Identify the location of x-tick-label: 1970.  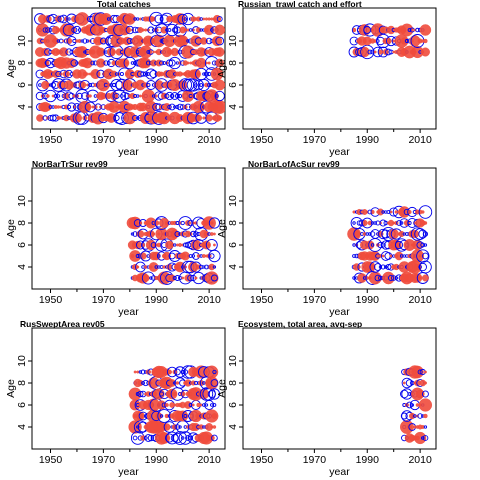
(104, 140).